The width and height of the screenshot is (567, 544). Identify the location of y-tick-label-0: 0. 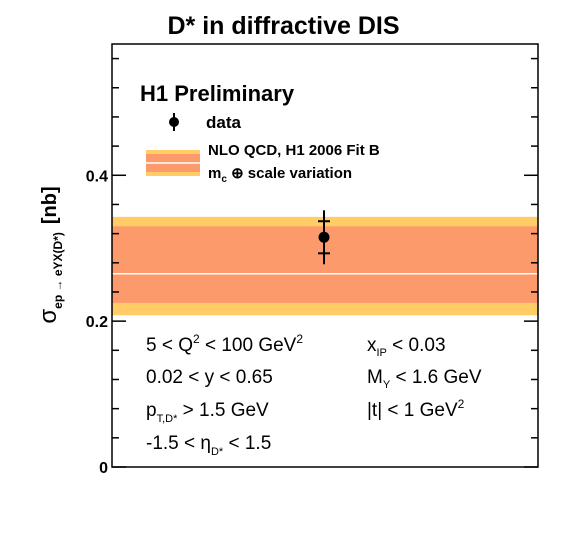
(103, 468).